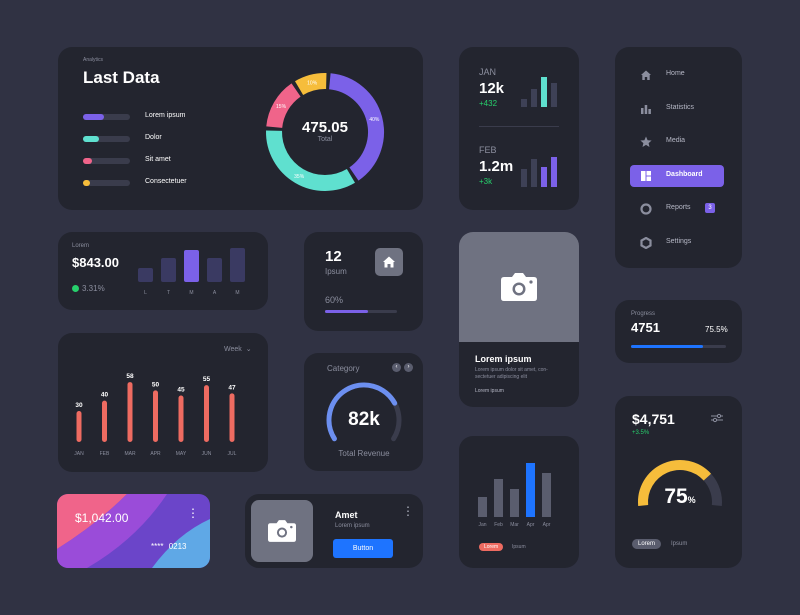 The width and height of the screenshot is (800, 615). What do you see at coordinates (325, 139) in the screenshot?
I see `donut-label: Total` at bounding box center [325, 139].